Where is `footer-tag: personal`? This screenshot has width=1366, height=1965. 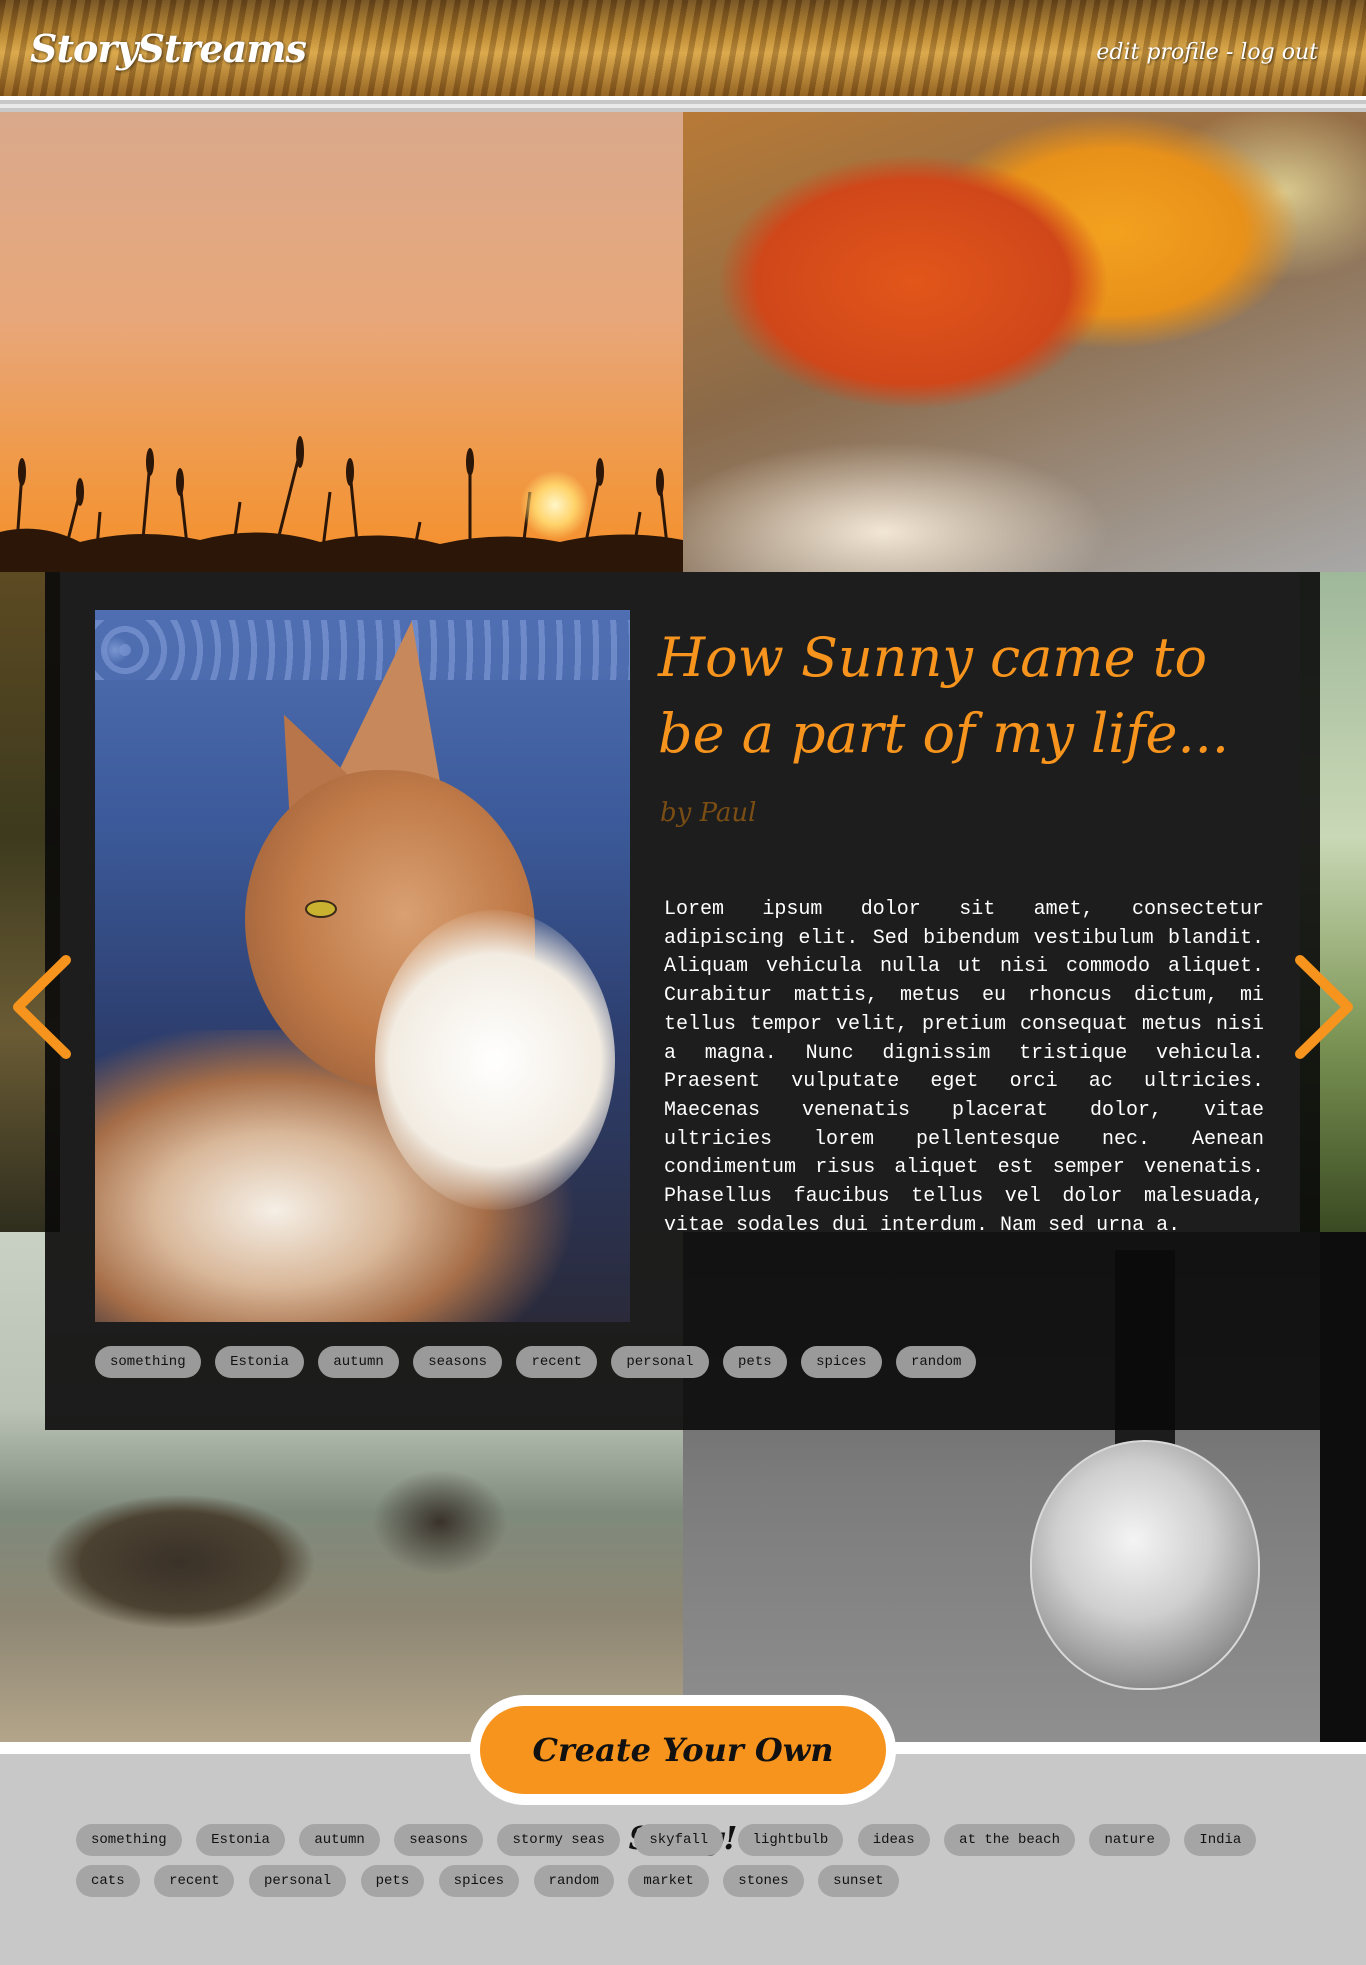 footer-tag: personal is located at coordinates (297, 1881).